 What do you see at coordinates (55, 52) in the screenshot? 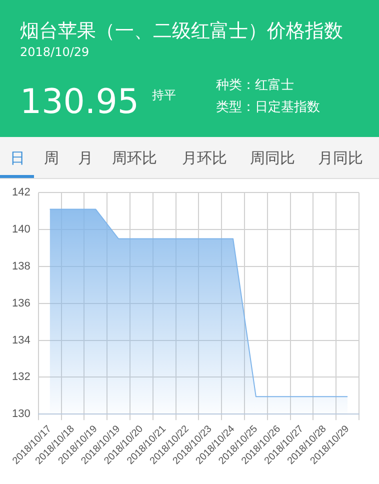
I see `chart-subtitle: 2018/10/29` at bounding box center [55, 52].